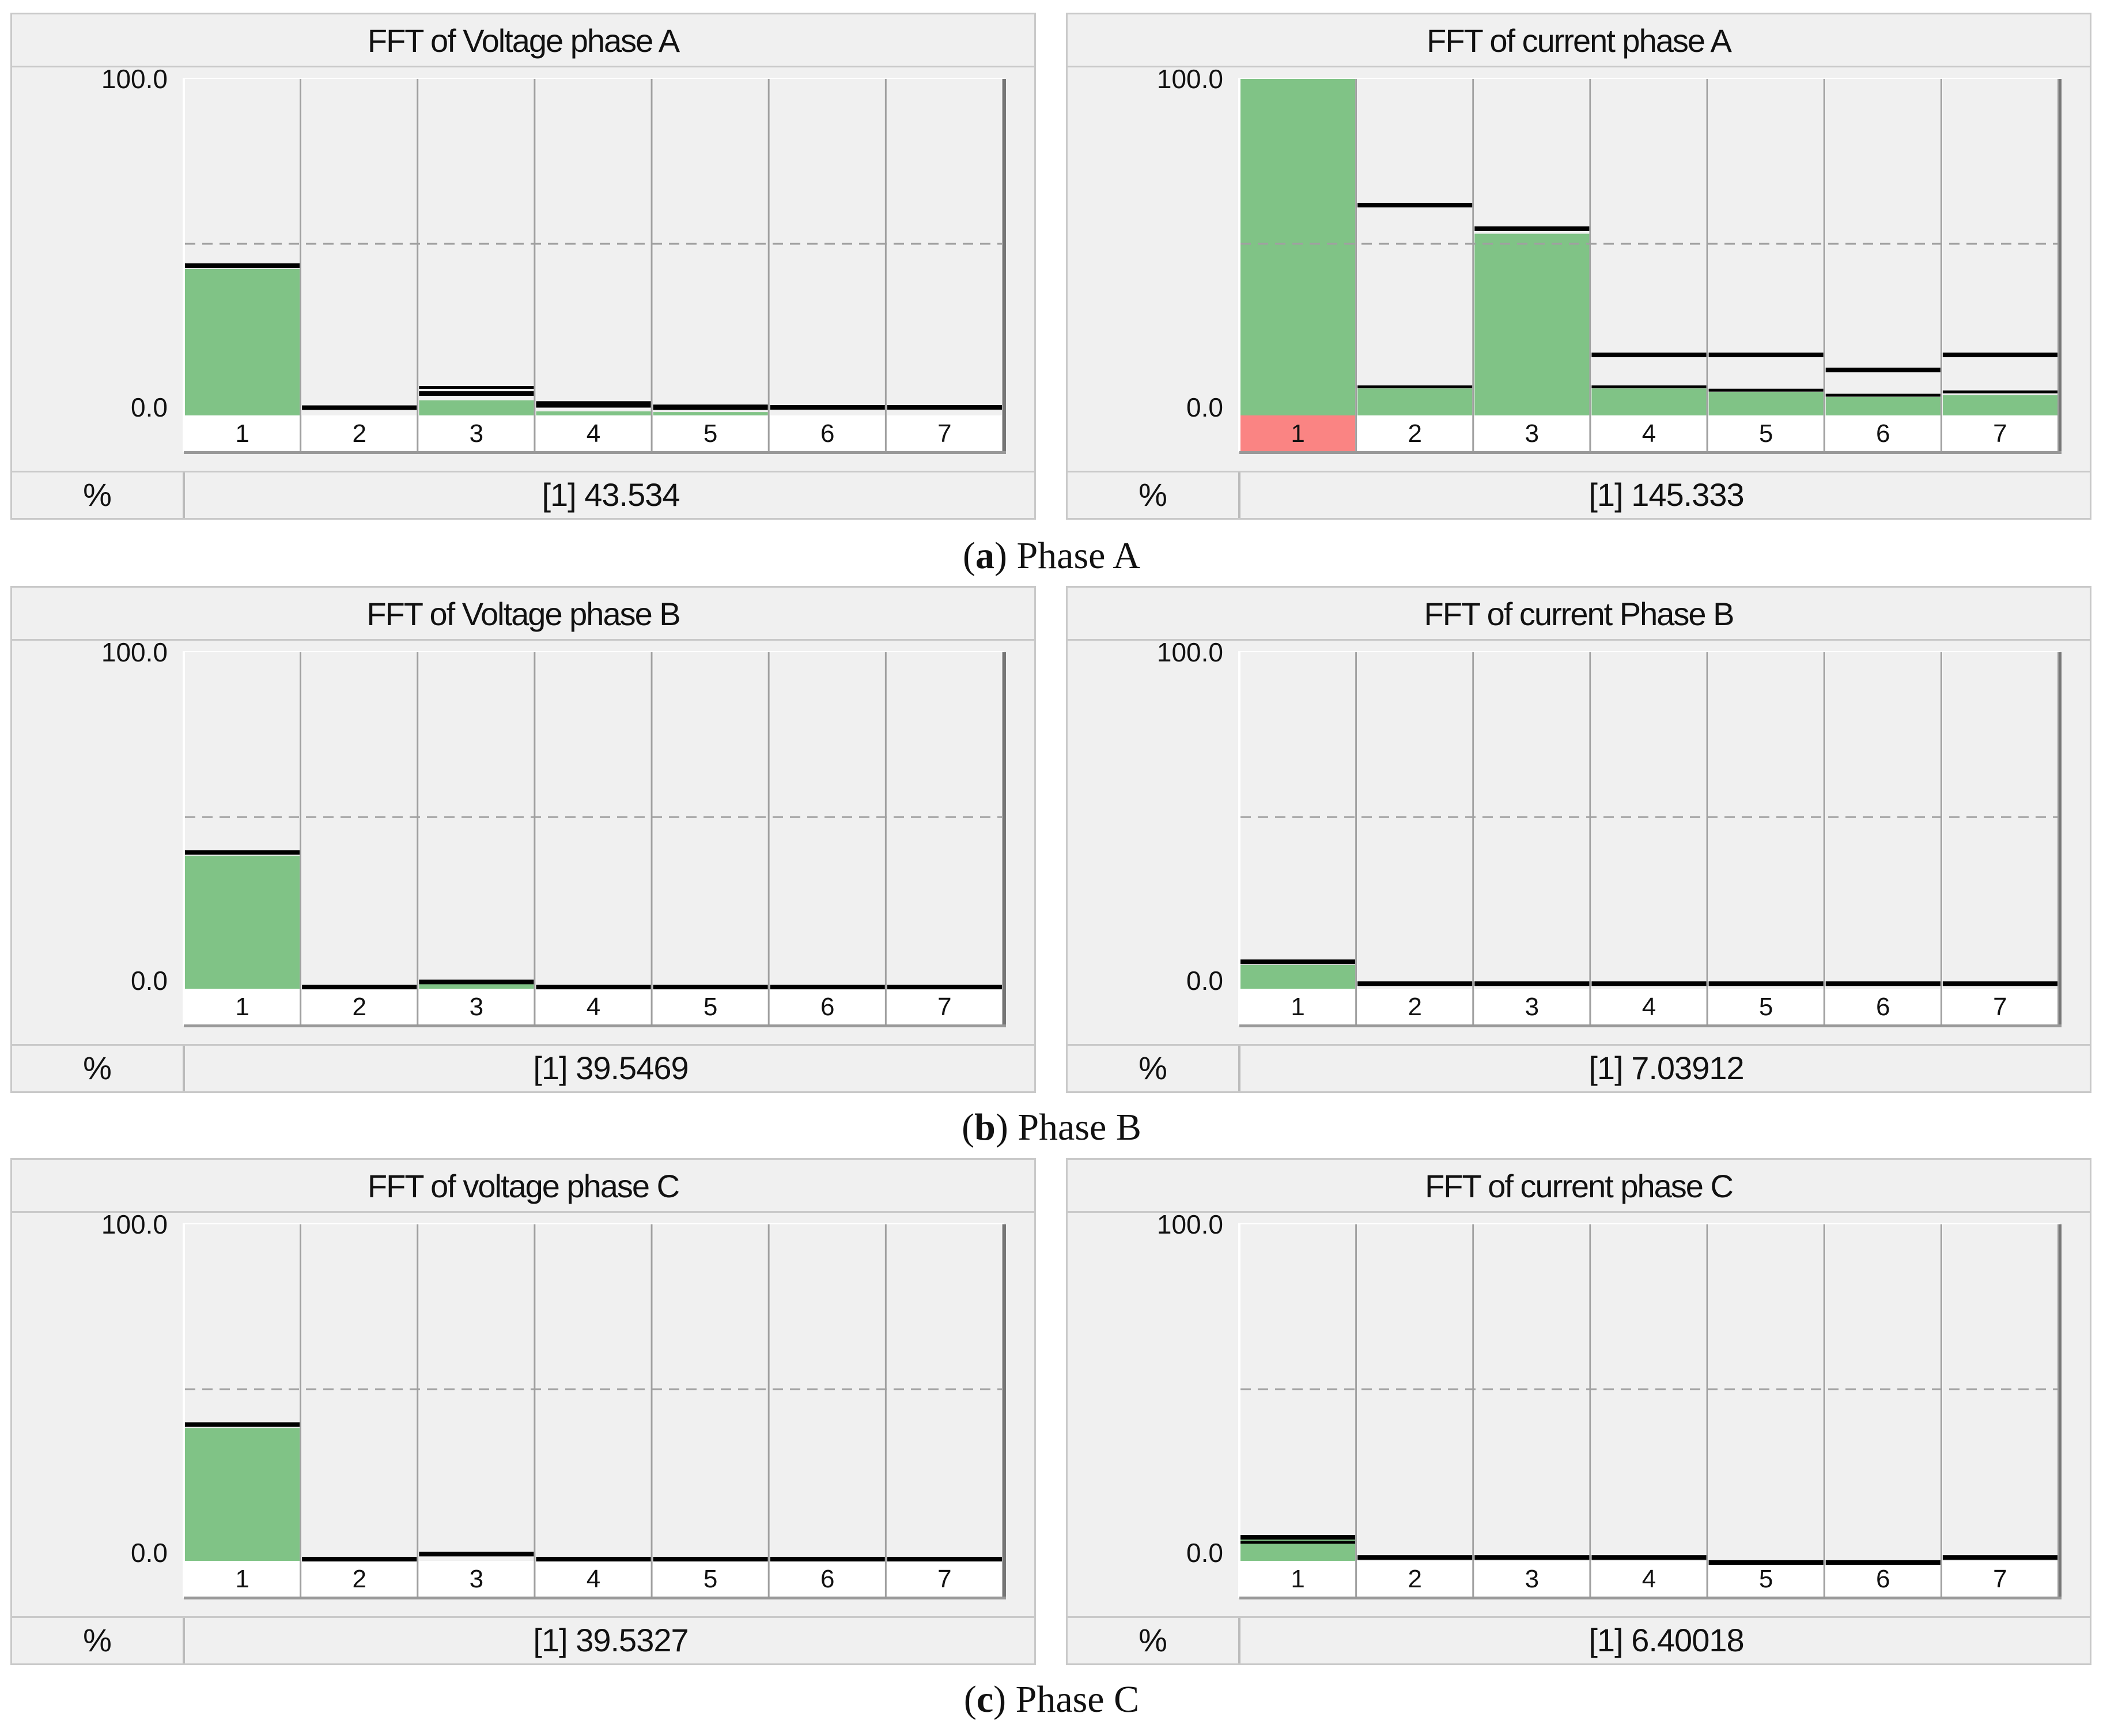  Describe the element at coordinates (1579, 1067) in the screenshot. I see `readout-bar: % [1] 7.03912` at that location.